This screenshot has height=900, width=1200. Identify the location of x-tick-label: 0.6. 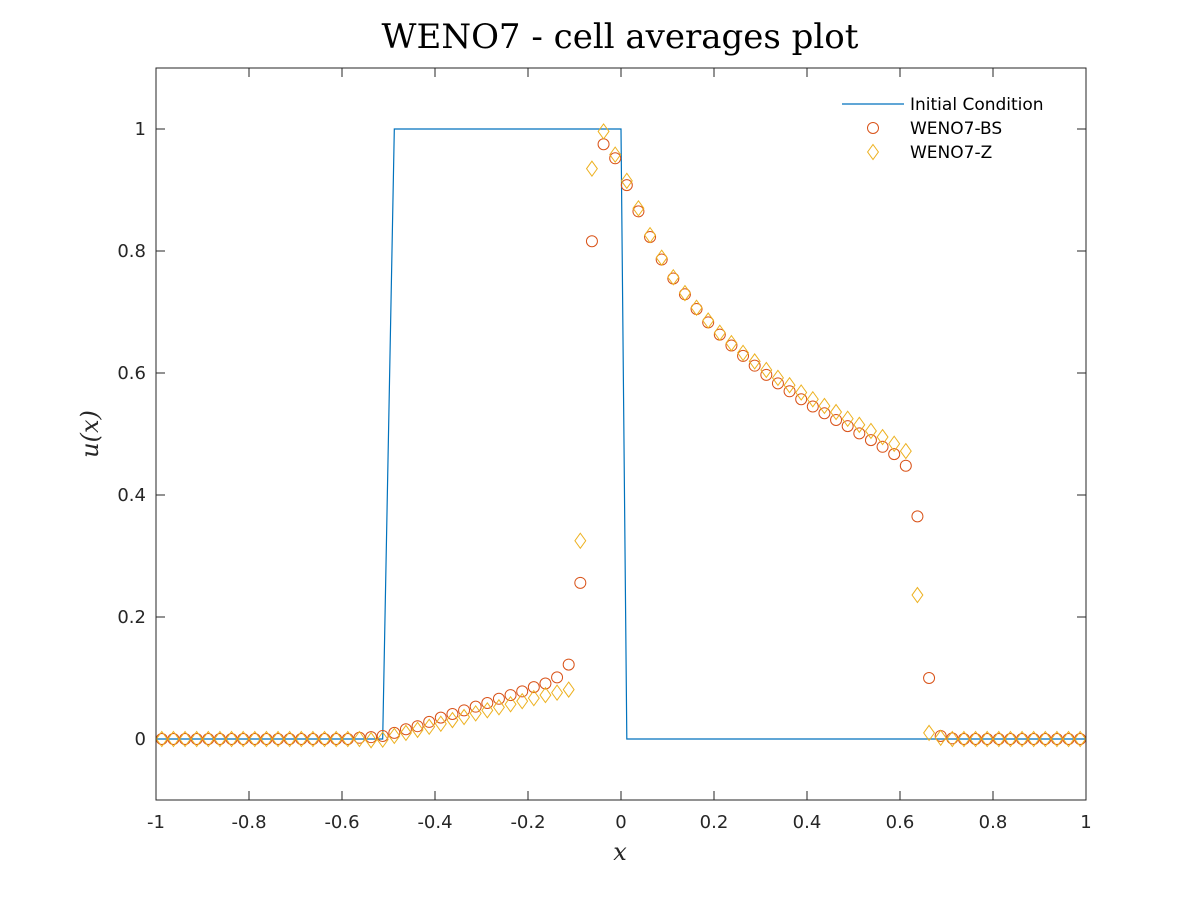
(900, 822).